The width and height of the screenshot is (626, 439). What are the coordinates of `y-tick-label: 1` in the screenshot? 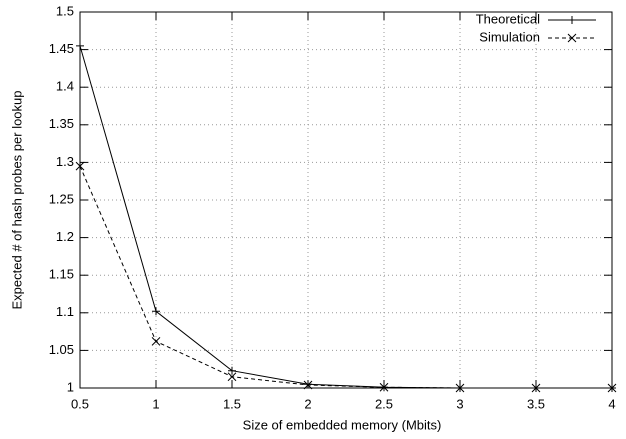 It's located at (70, 386).